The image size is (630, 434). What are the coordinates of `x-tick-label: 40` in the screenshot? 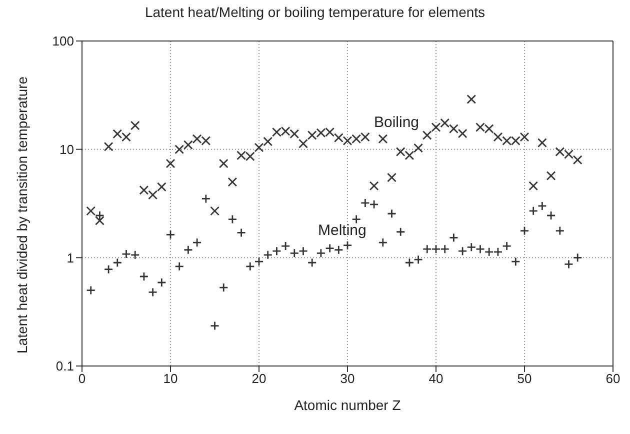 It's located at (436, 378).